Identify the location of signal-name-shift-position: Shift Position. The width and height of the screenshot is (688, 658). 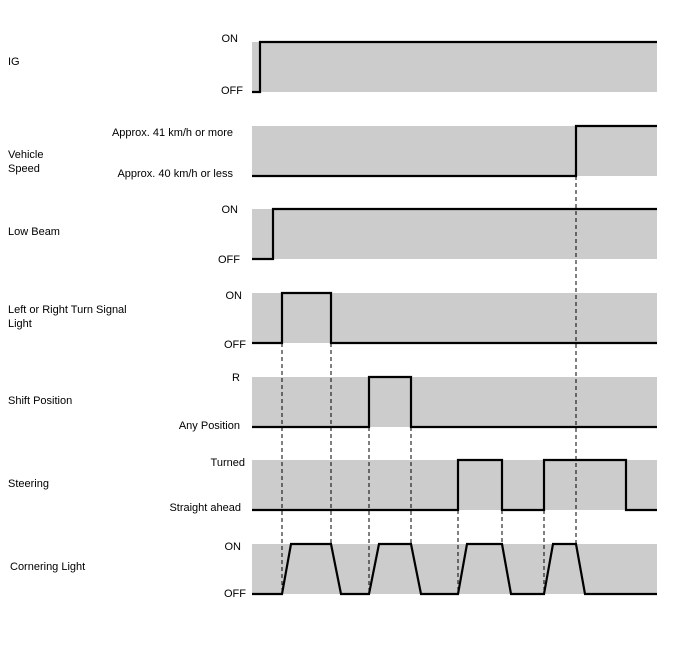
(40, 401).